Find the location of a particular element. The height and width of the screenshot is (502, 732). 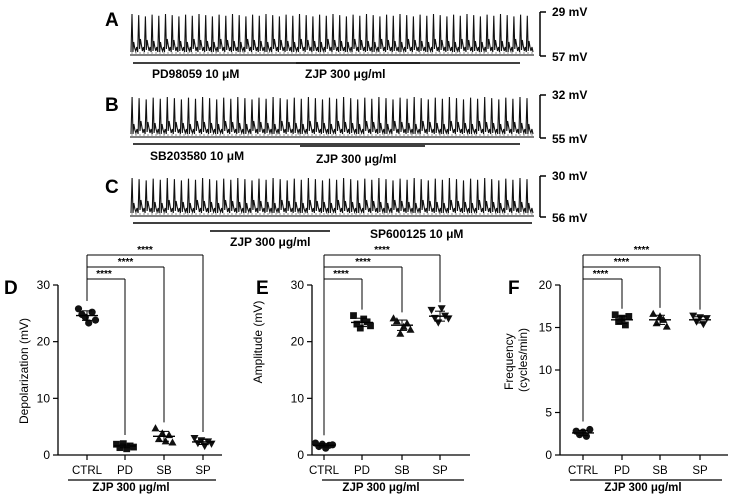

trace-bottom-voltage-b: 55 mV is located at coordinates (569, 139).